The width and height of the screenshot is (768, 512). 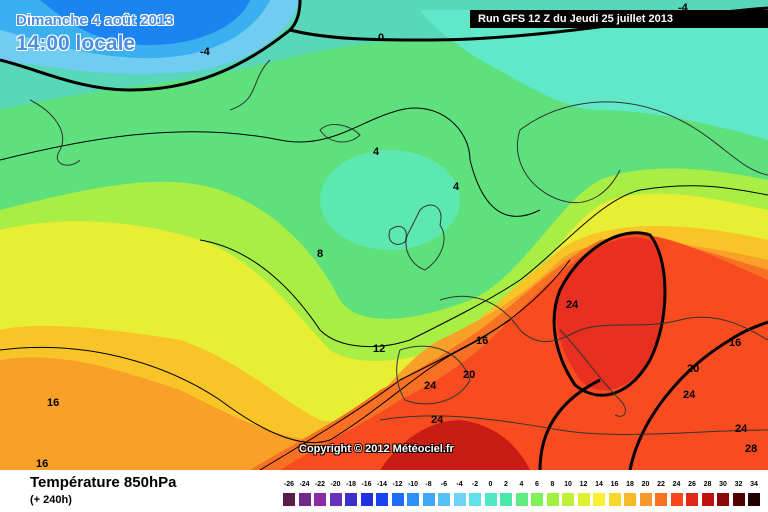 What do you see at coordinates (592, 373) in the screenshot?
I see `coast-italy` at bounding box center [592, 373].